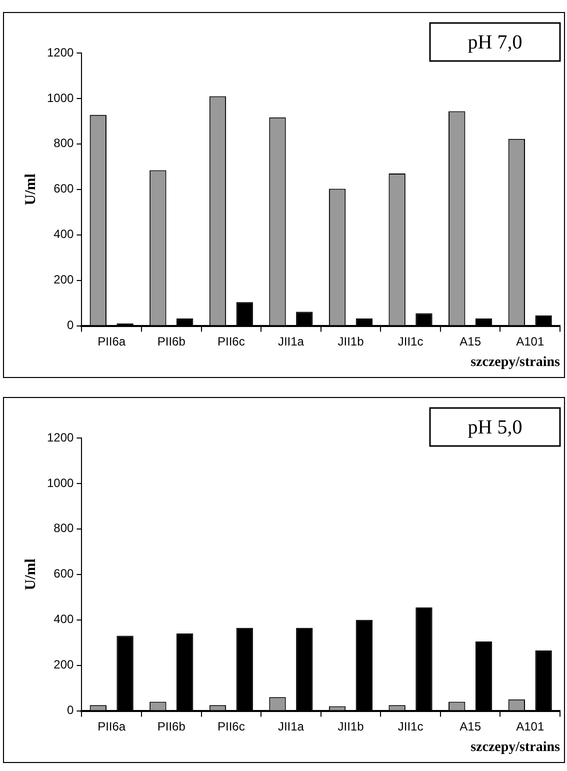 This screenshot has height=771, width=567. What do you see at coordinates (495, 42) in the screenshot?
I see `annotation: pH 7,0` at bounding box center [495, 42].